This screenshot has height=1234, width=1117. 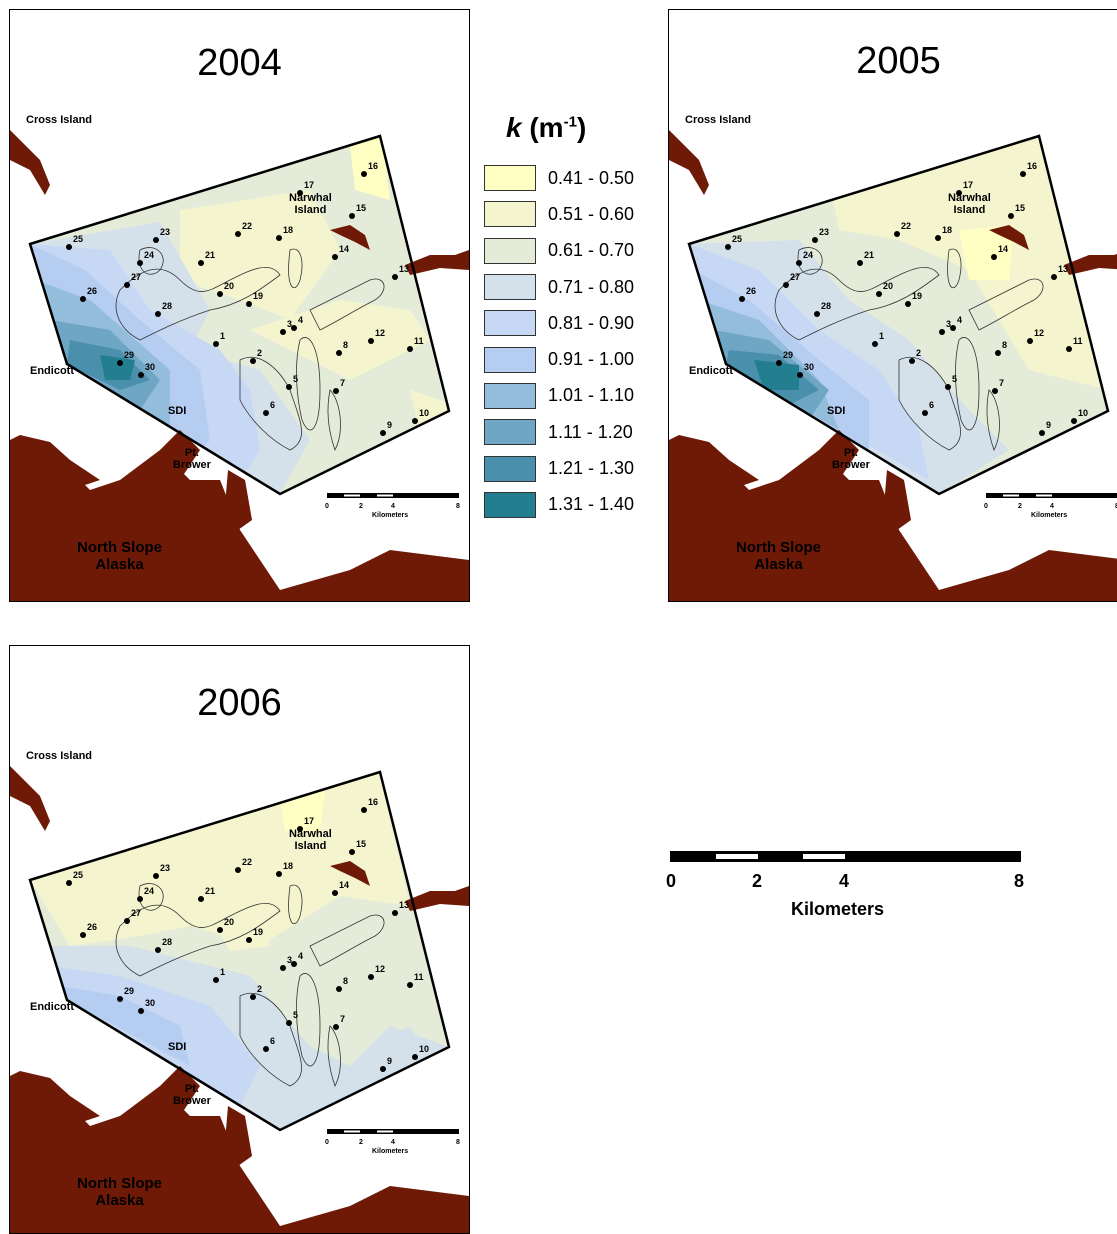 I want to click on station-label: 8, so click(x=345, y=981).